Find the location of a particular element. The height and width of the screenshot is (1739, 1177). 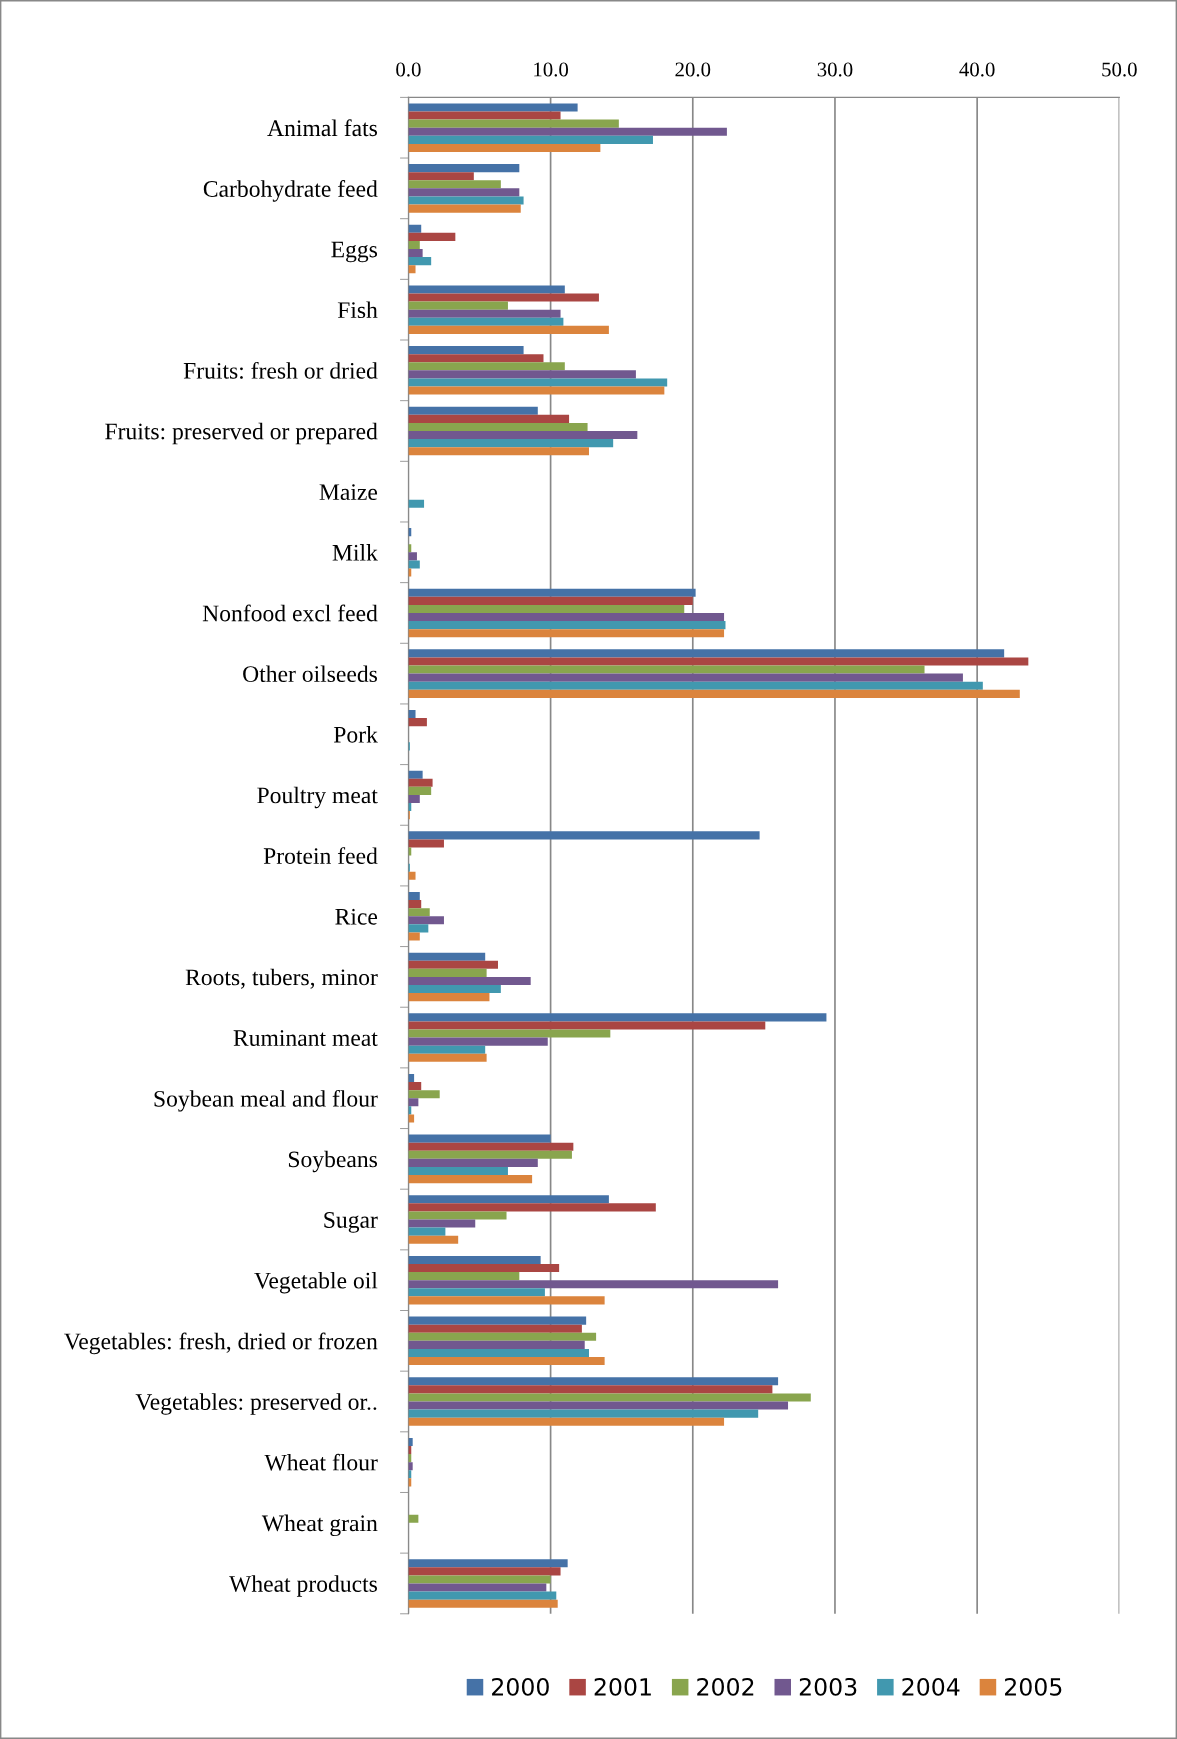

y-tick-label: Animal fats is located at coordinates (322, 128).